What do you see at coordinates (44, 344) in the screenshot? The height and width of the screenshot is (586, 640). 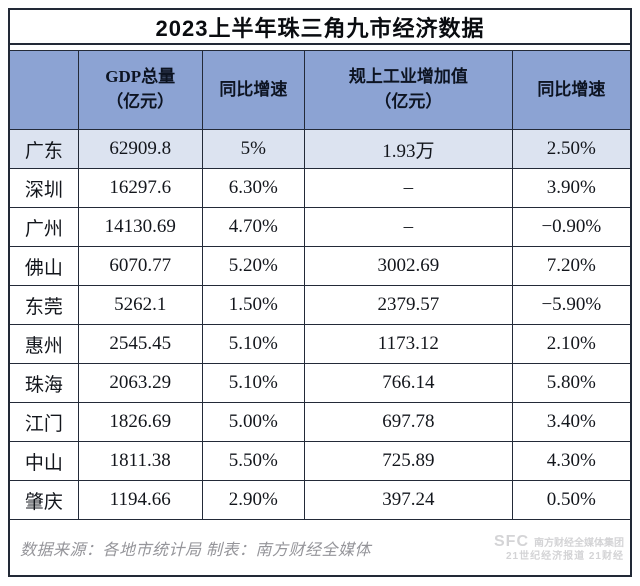 I see `city-cell: 惠州` at bounding box center [44, 344].